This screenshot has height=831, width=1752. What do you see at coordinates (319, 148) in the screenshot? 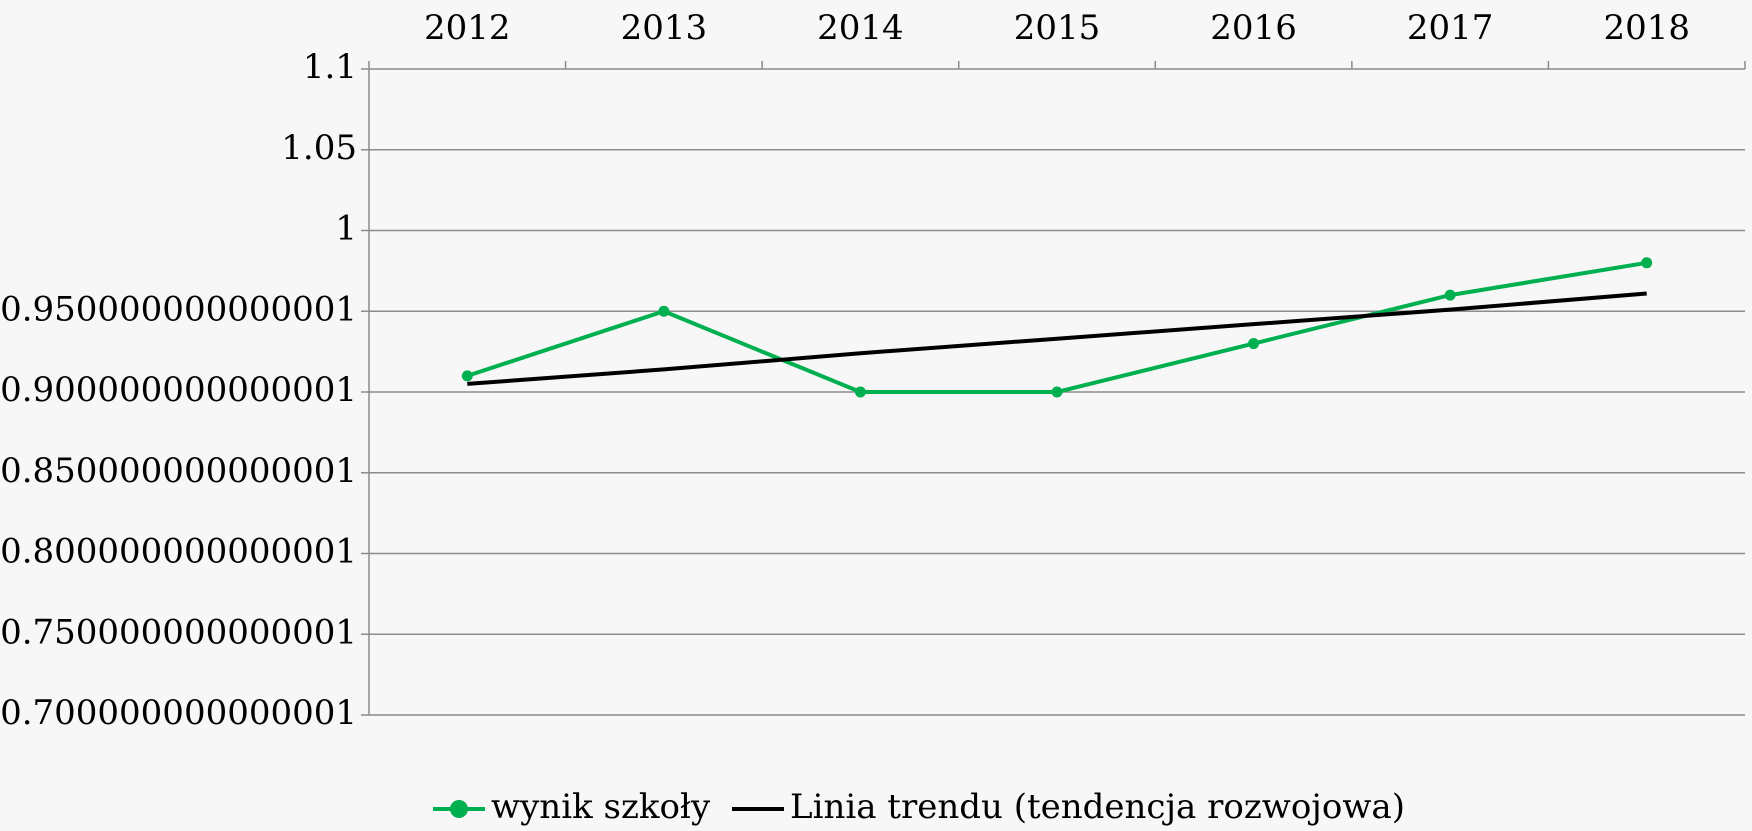
I see `y-tick-label: 1.05` at bounding box center [319, 148].